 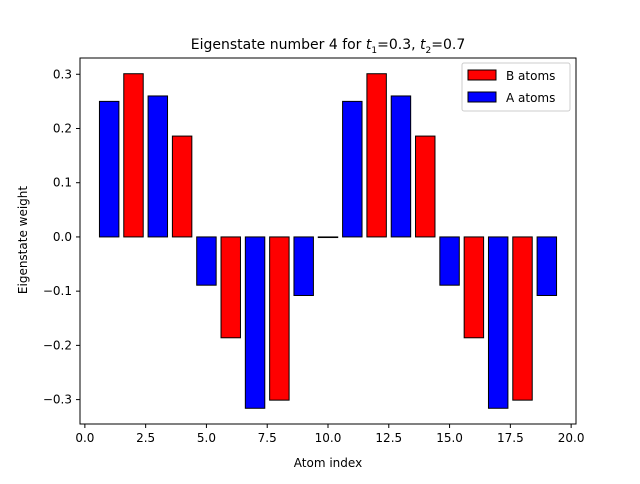 I want to click on y-tick-label: 0.2, so click(x=62, y=128).